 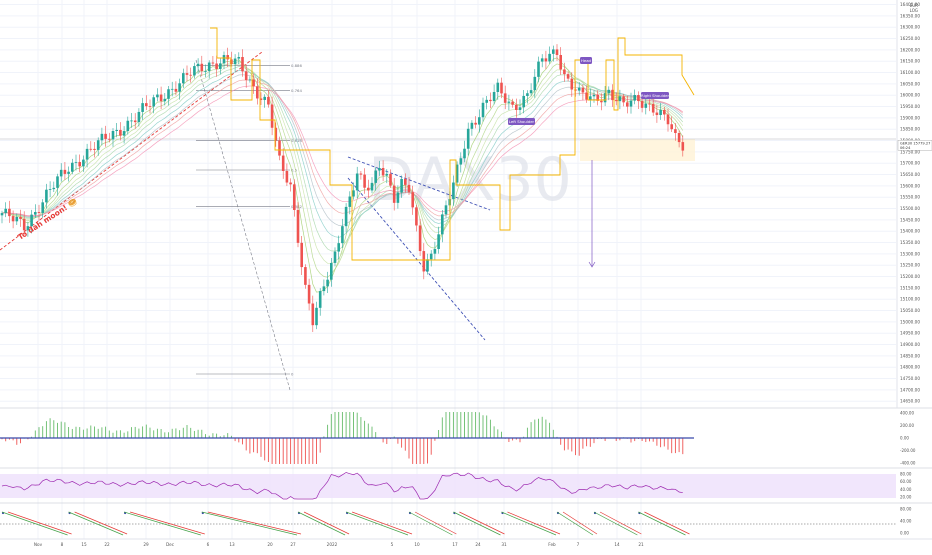 I want to click on watermark: DAX30, so click(x=470, y=180).